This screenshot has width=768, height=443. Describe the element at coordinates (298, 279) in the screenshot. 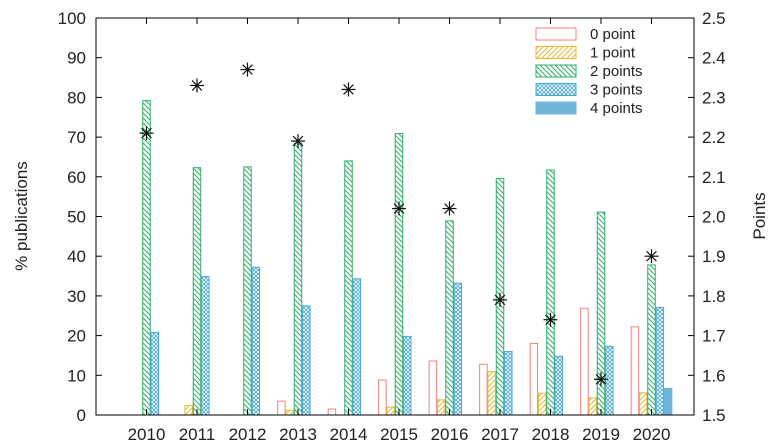

I see `bar-2-points-2013` at that location.